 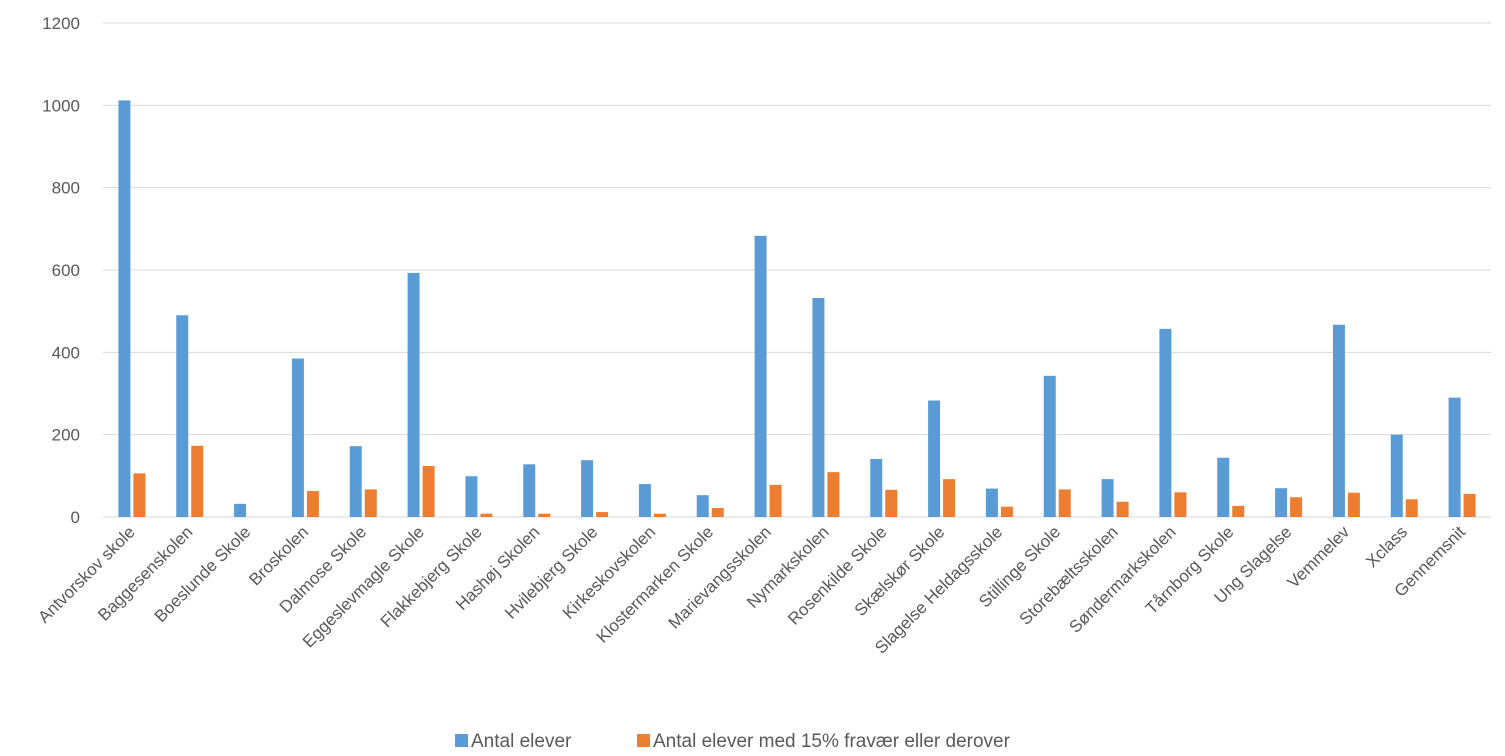 I want to click on y-axis-ticks: 0 200 400 600 800 1000 1200, so click(x=61, y=270).